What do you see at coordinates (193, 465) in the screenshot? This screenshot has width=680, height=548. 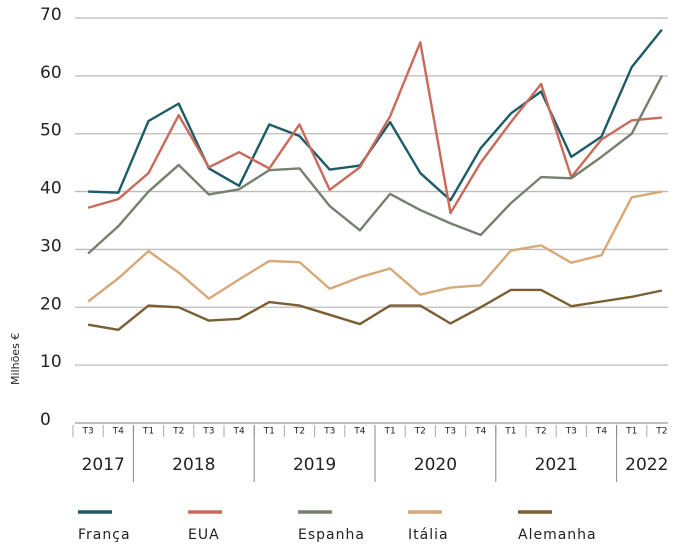 I see `year-label: 2018` at bounding box center [193, 465].